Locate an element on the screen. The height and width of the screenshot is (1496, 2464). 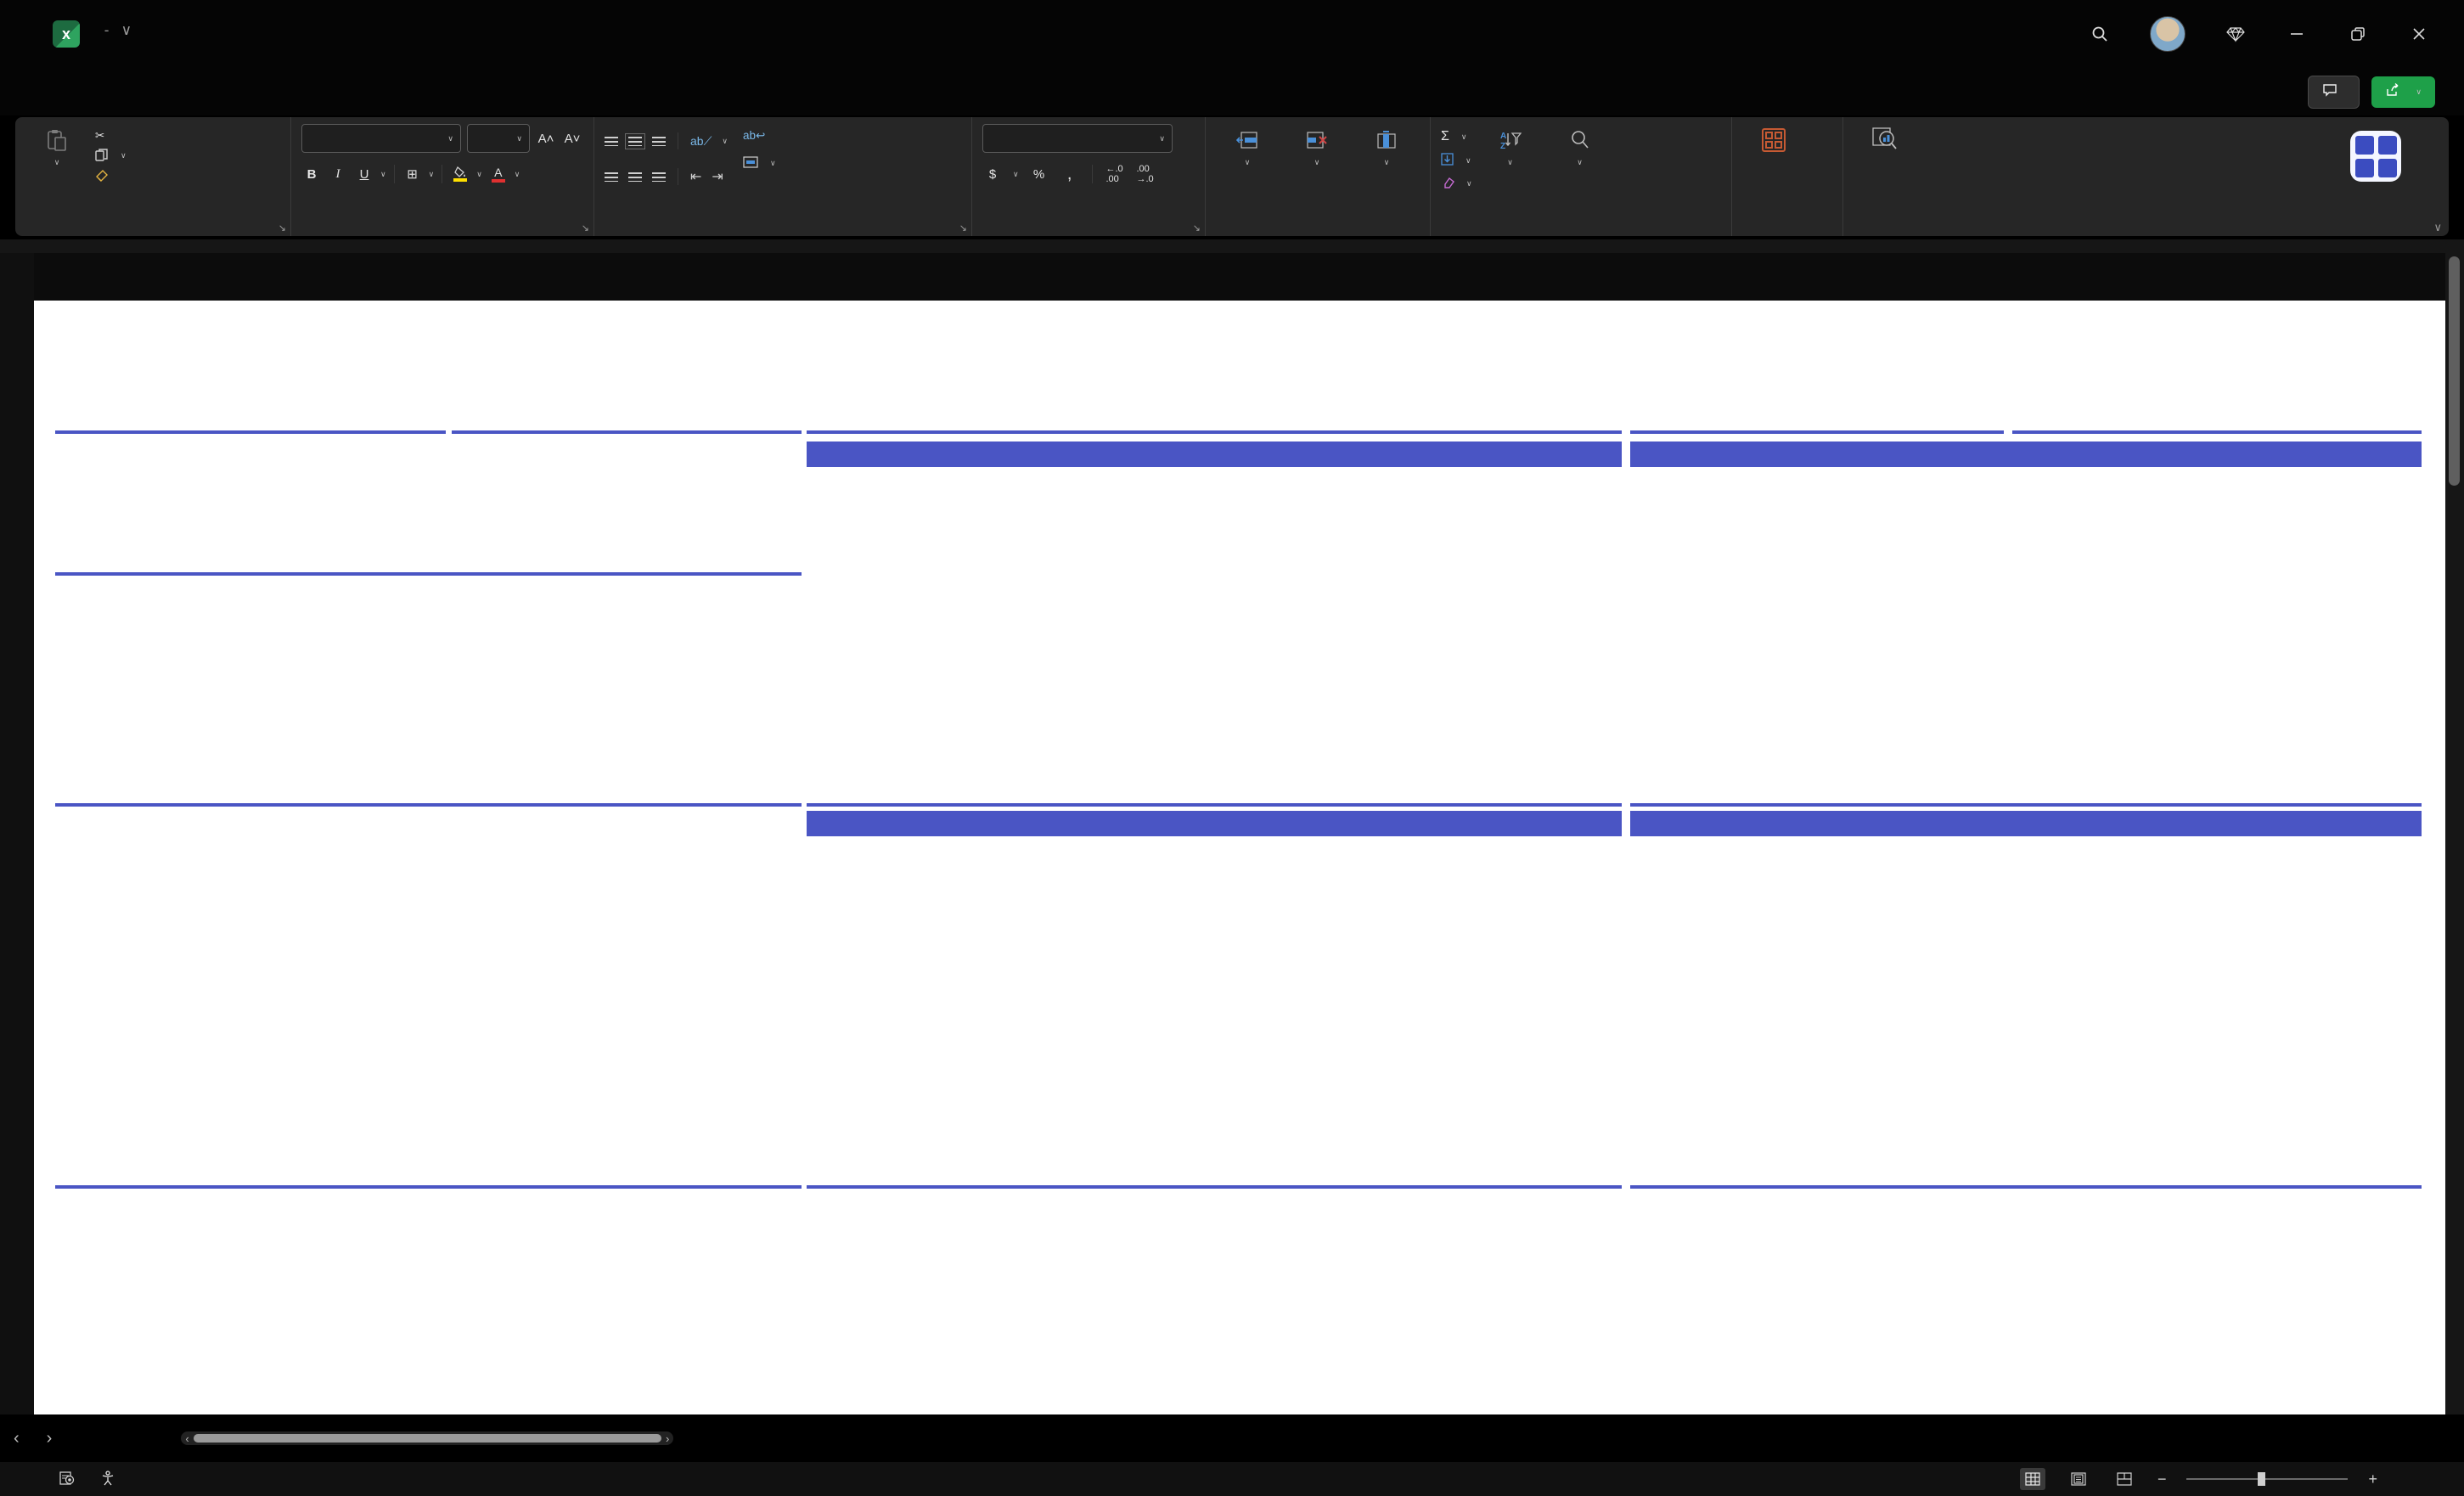
analyze-data-icon is located at coordinates (1885, 140).